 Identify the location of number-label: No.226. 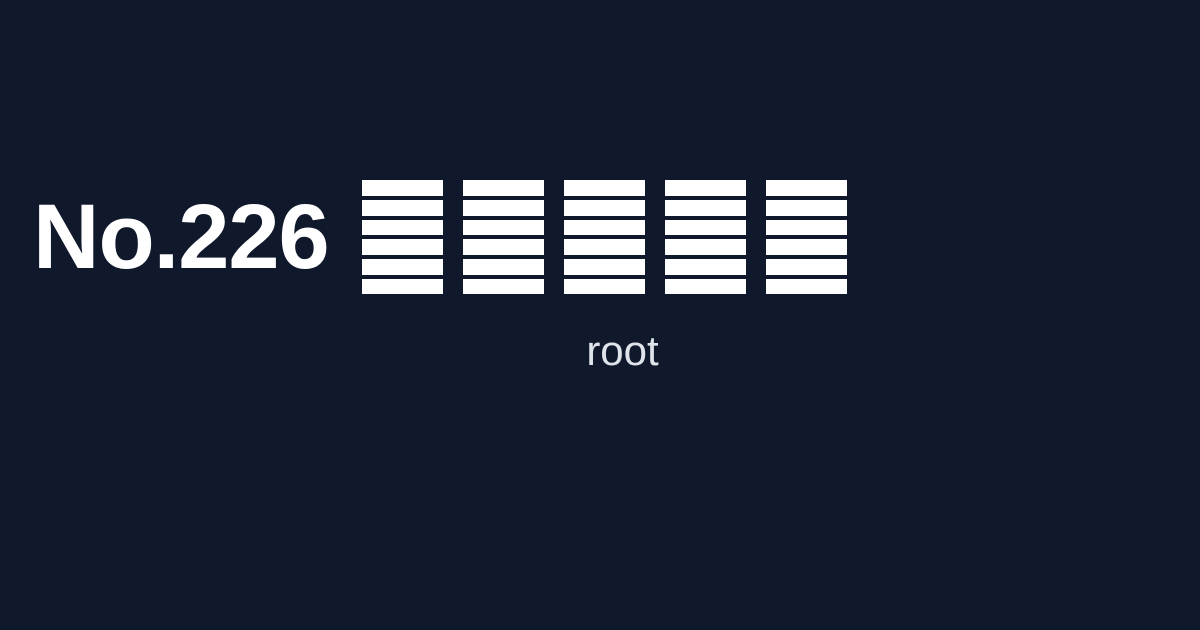
(181, 237).